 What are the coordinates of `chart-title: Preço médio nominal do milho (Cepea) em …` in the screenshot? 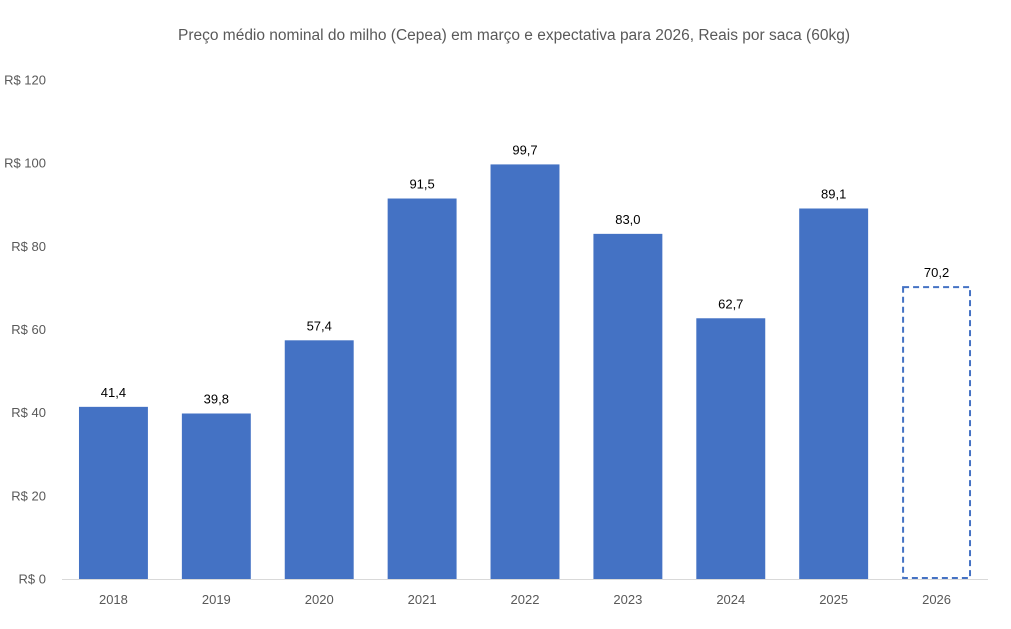 It's located at (514, 35).